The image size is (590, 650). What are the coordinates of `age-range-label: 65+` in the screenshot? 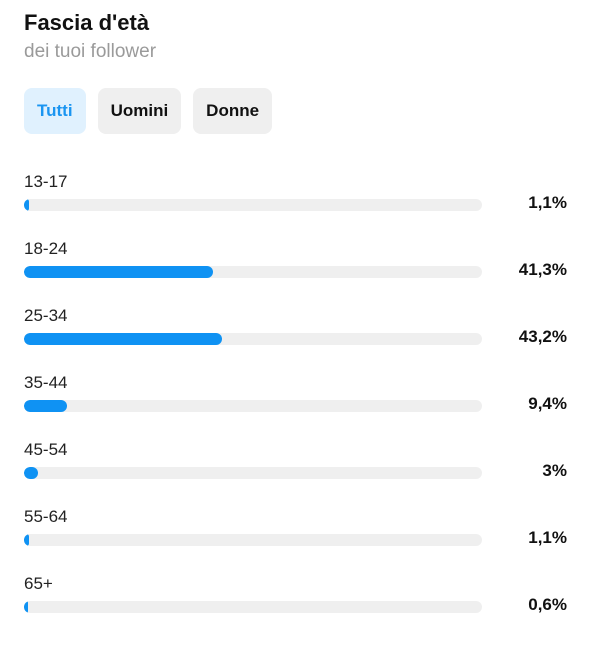 It's located at (38, 583).